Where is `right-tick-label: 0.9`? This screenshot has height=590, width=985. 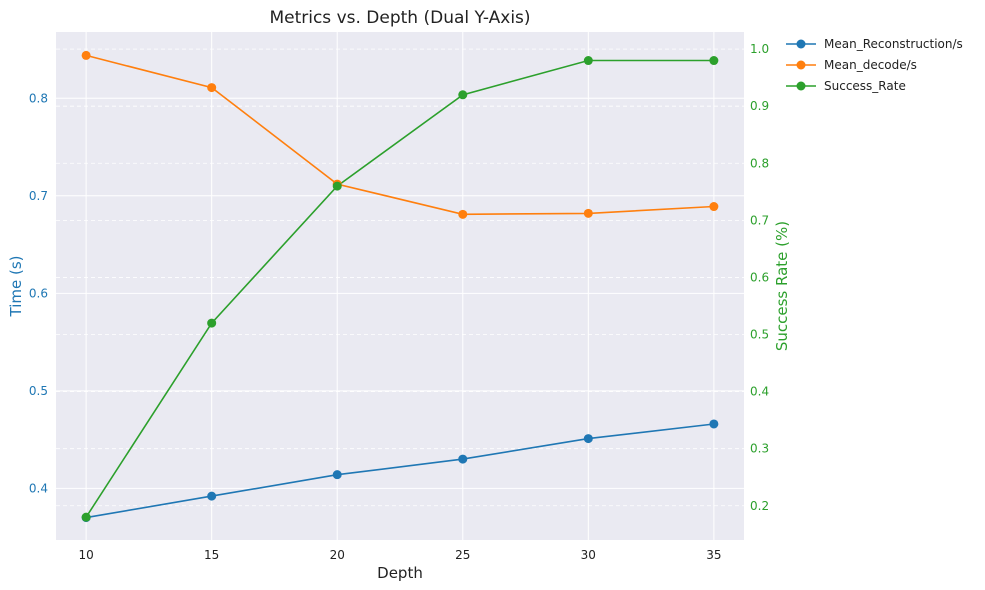 right-tick-label: 0.9 is located at coordinates (759, 106).